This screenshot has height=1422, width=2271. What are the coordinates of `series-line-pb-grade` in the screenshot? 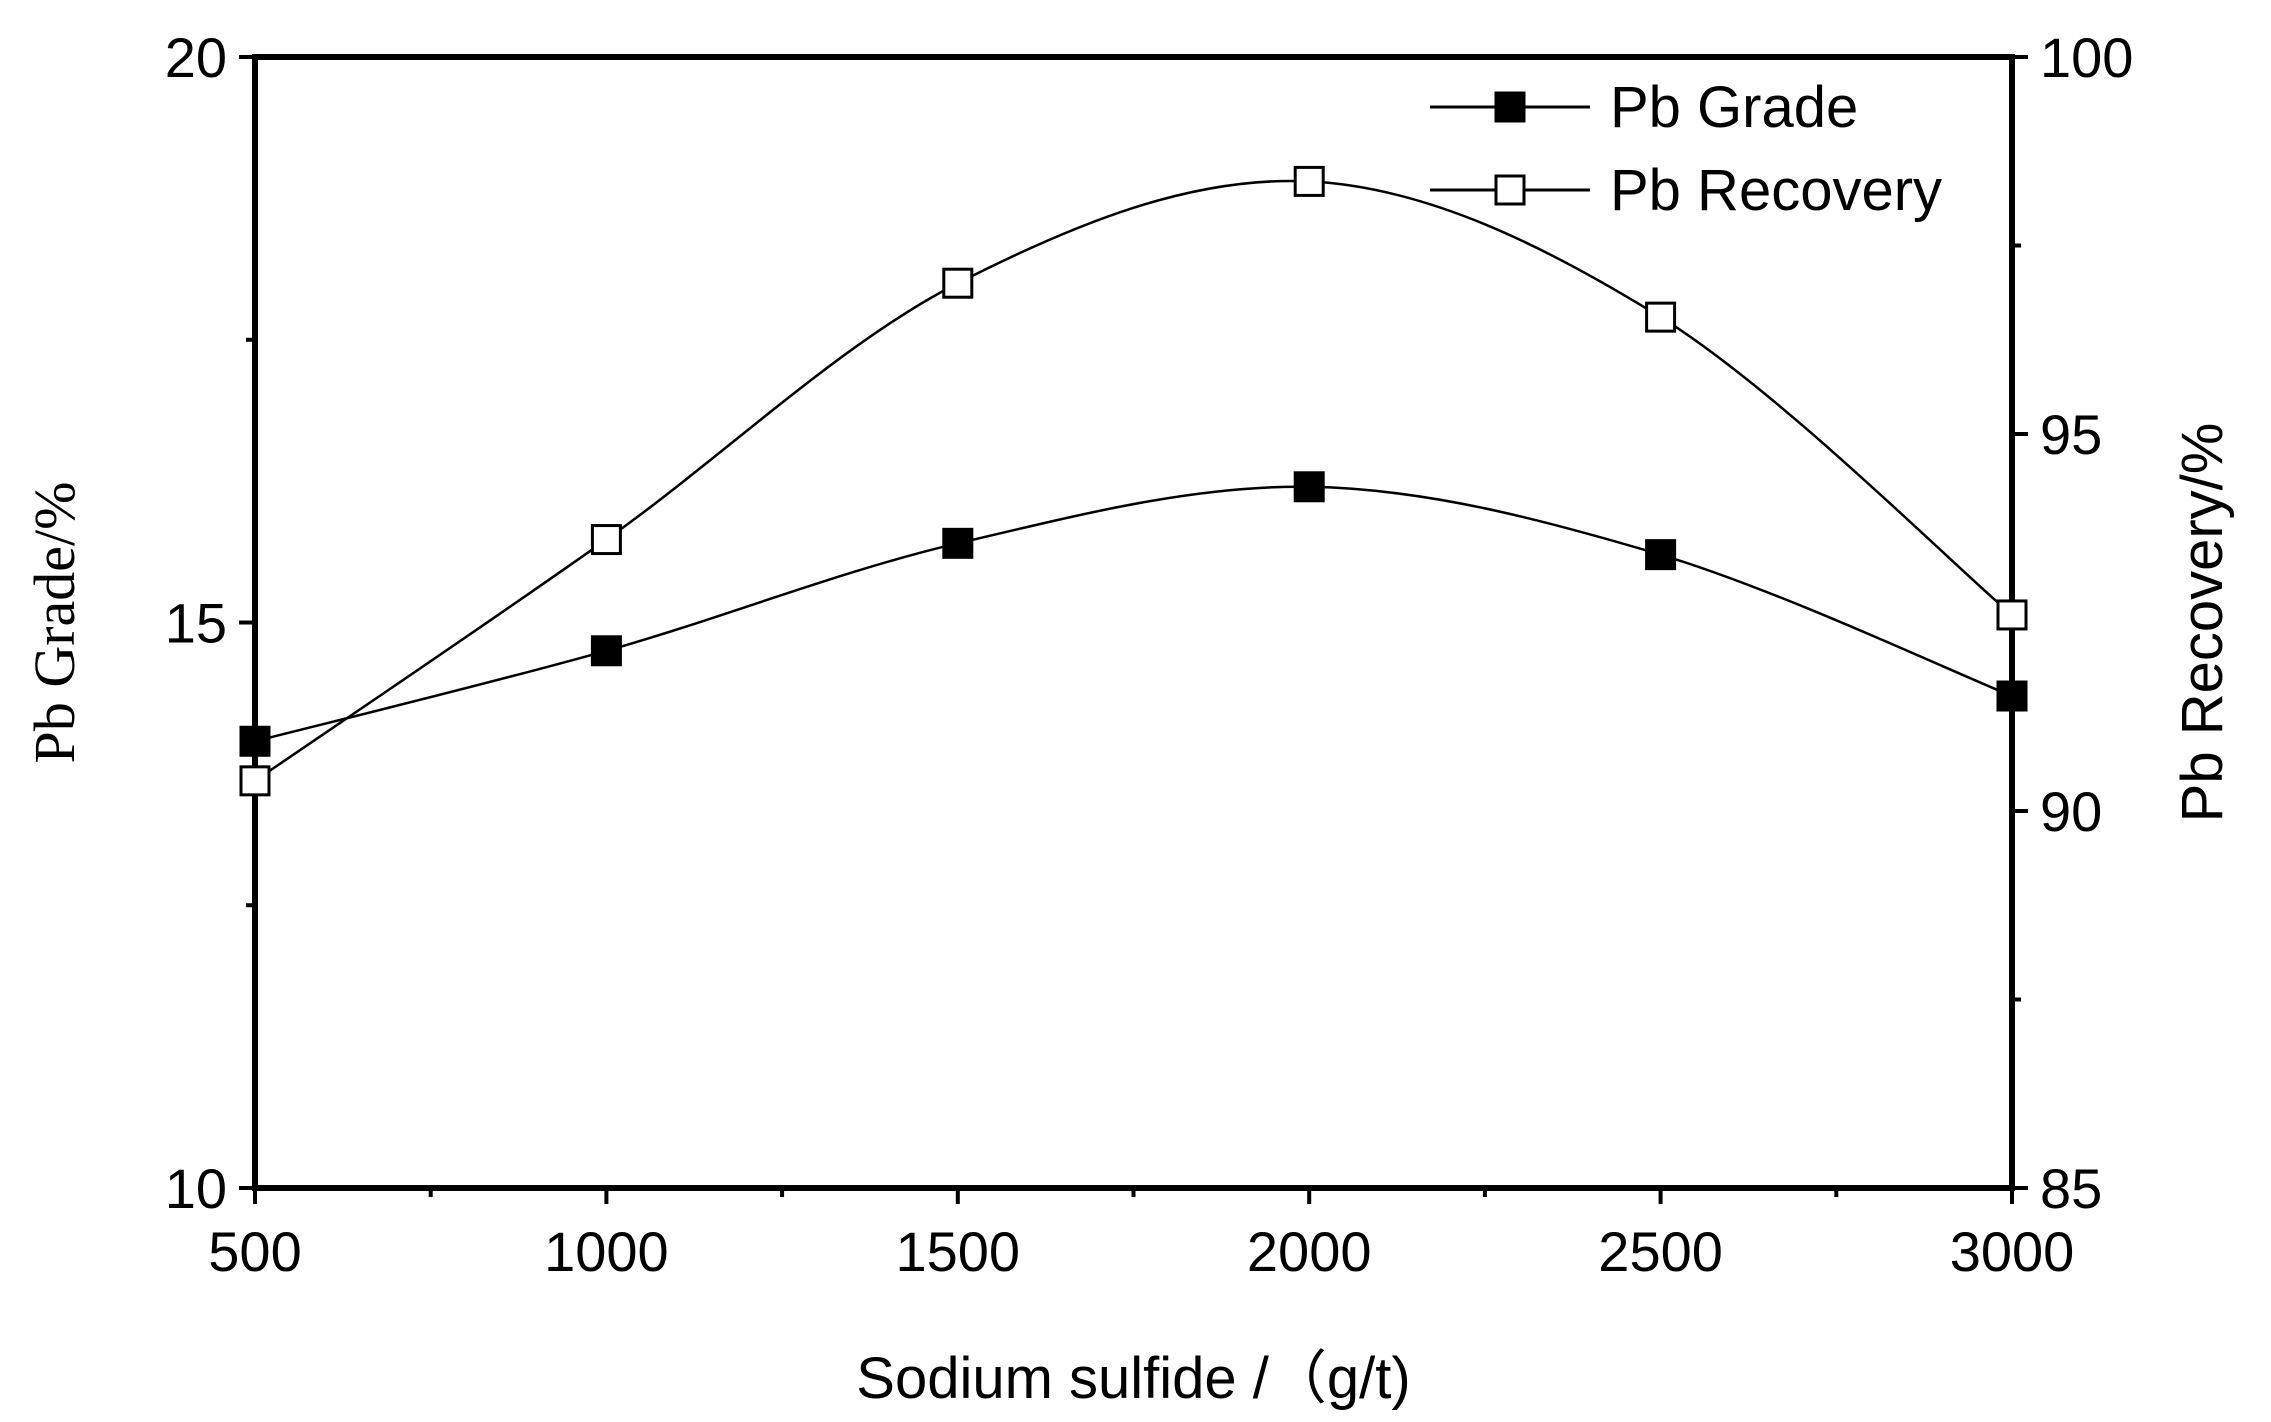 It's located at (1133, 614).